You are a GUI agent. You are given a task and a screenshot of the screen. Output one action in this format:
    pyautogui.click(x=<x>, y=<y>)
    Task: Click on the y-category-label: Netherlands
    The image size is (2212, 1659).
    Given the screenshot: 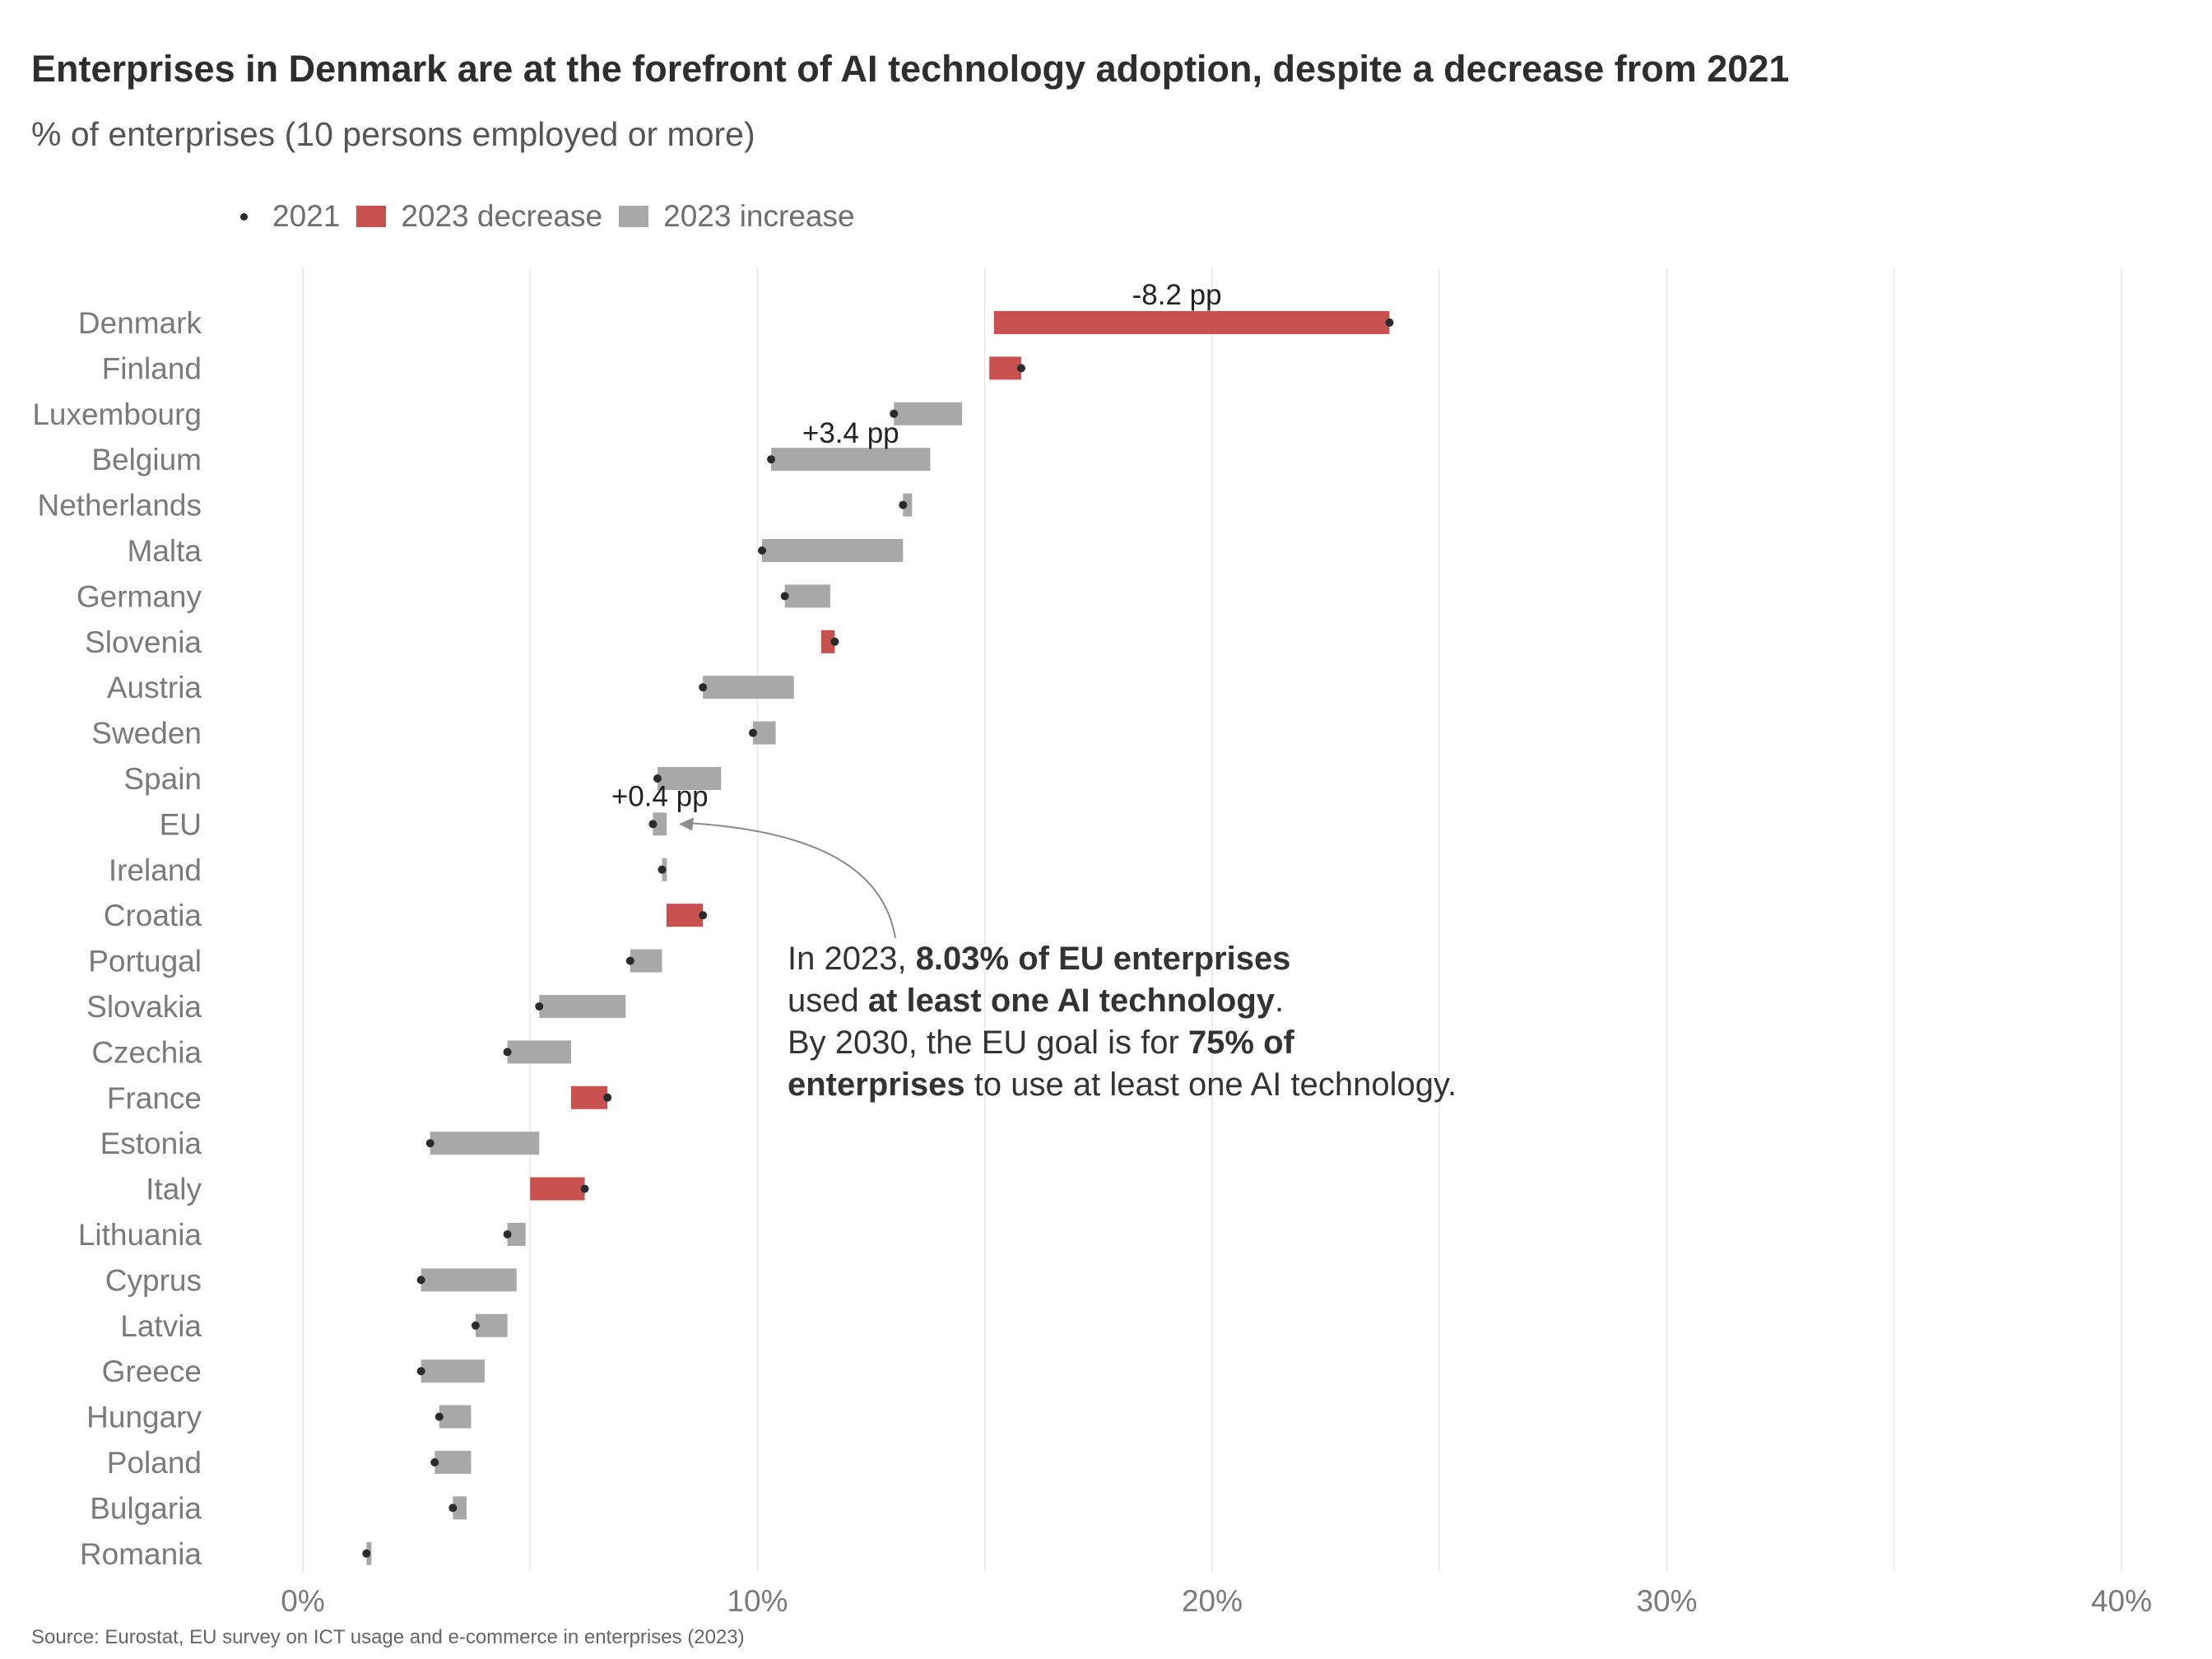 What is the action you would take?
    pyautogui.click(x=119, y=506)
    